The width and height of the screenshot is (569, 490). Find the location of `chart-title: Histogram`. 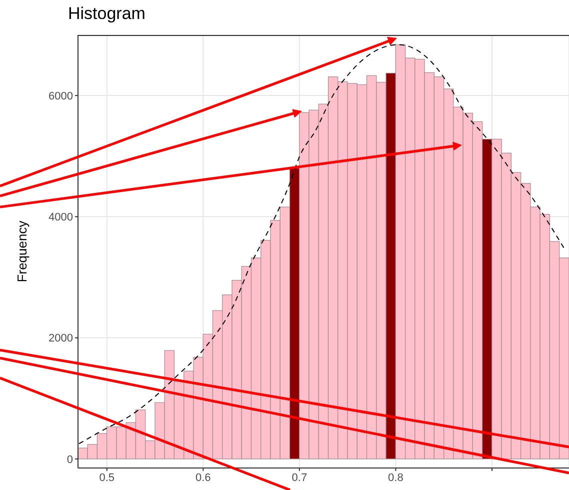

chart-title: Histogram is located at coordinates (107, 14).